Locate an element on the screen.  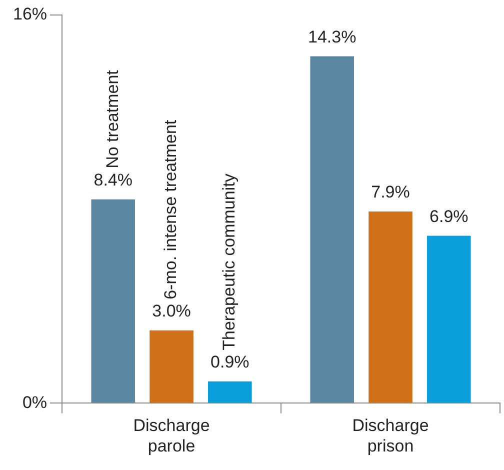
y-tick-label: 0% is located at coordinates (35, 402).